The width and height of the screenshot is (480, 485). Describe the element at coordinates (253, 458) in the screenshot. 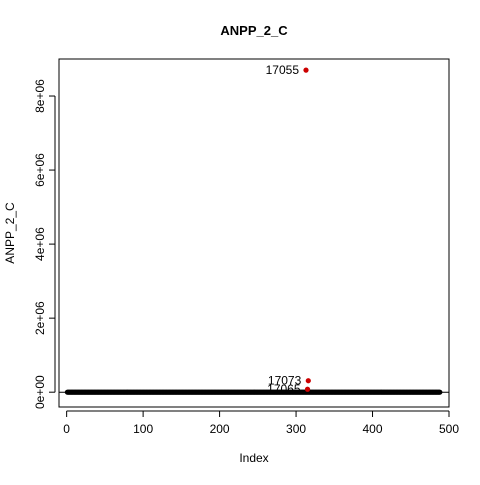

I see `x-axis-label: Index` at that location.